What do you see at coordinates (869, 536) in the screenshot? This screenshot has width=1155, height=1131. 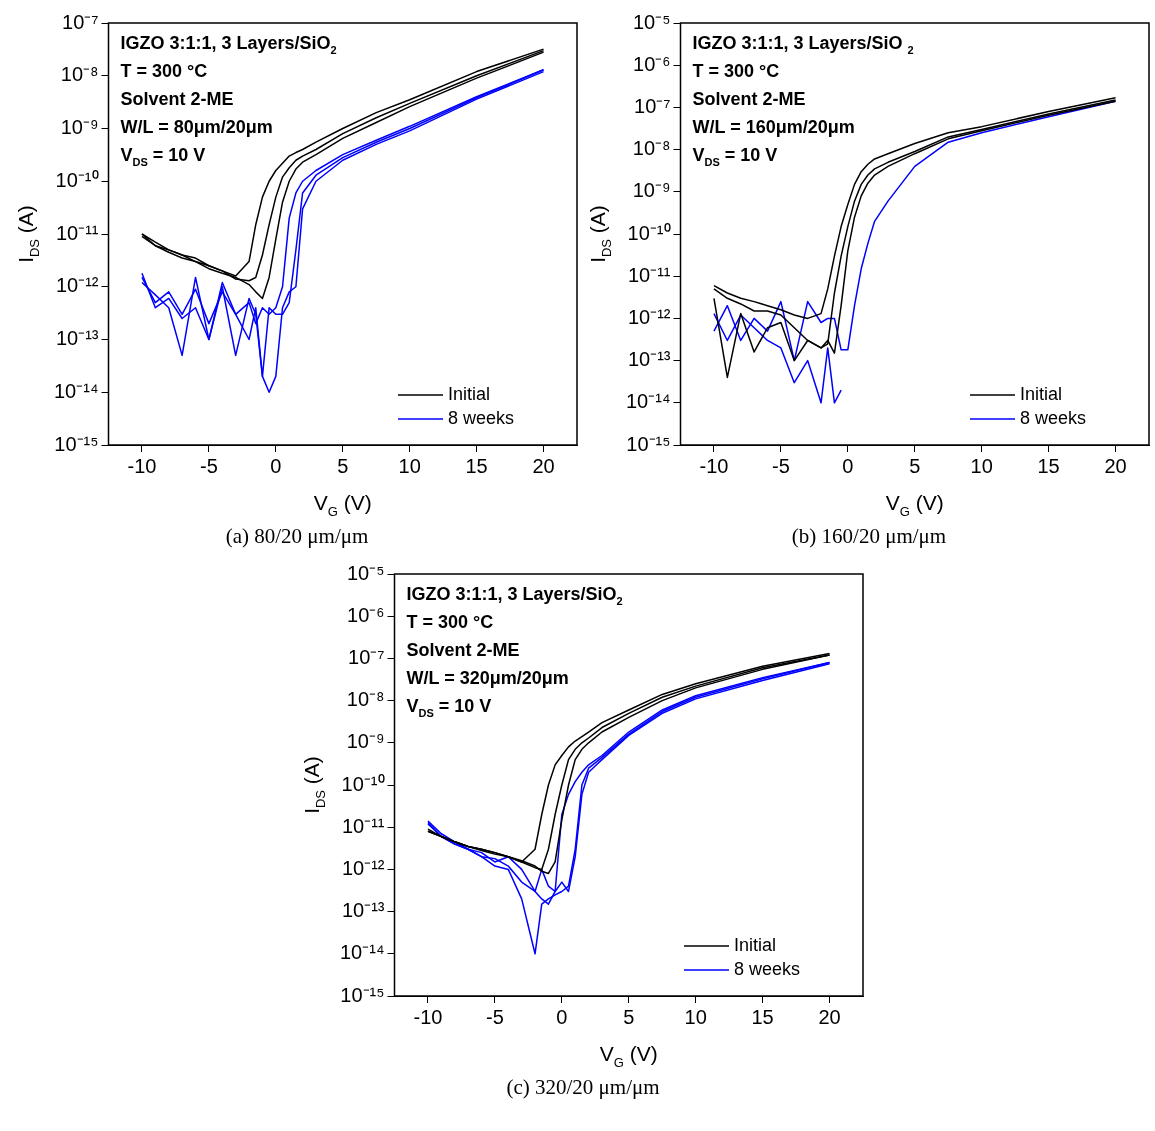 I see `text: (b) 160/20 μm/μm` at bounding box center [869, 536].